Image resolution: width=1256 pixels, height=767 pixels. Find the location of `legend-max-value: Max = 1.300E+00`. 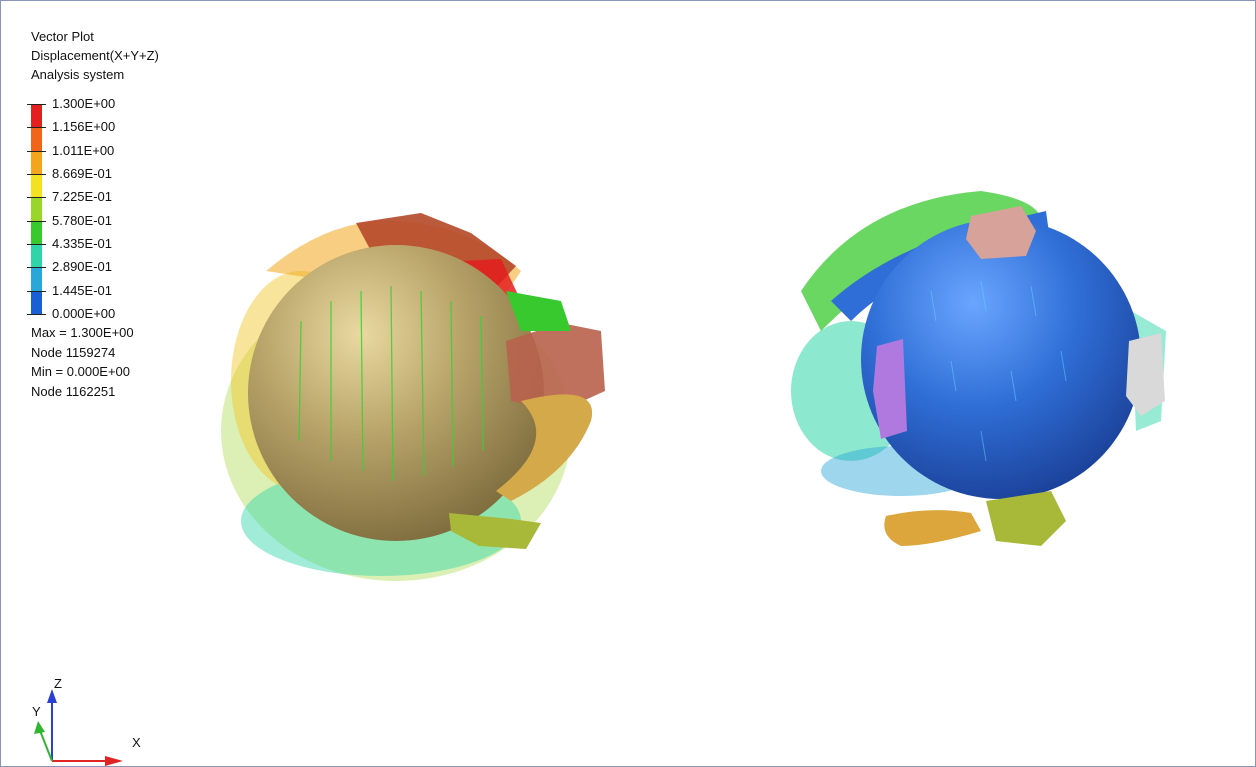

legend-max-value: Max = 1.300E+00 is located at coordinates (82, 332).